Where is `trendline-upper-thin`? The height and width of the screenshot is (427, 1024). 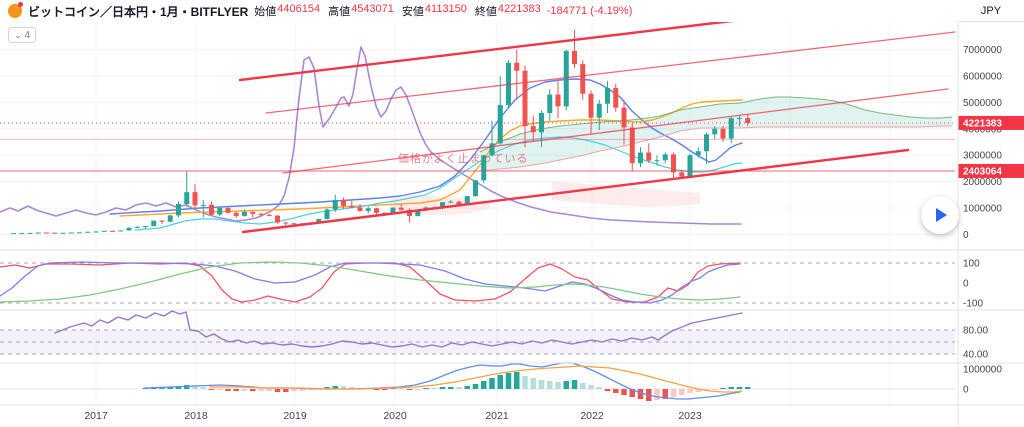 trendline-upper-thin is located at coordinates (610, 72).